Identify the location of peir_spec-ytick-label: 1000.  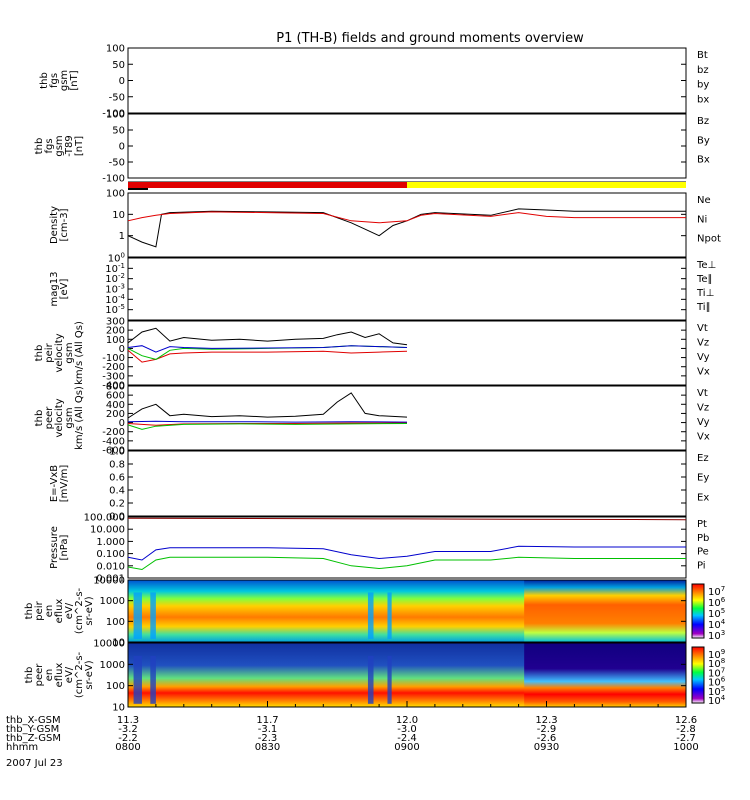
(112, 601).